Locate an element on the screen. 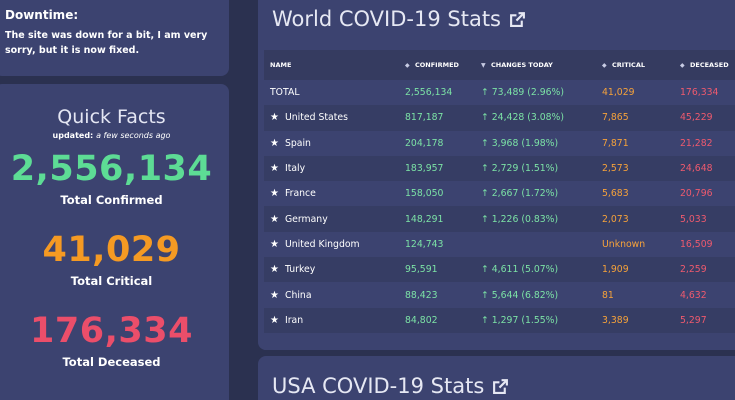  usa-stats-title: USA COVID-19 Stats is located at coordinates (390, 386).